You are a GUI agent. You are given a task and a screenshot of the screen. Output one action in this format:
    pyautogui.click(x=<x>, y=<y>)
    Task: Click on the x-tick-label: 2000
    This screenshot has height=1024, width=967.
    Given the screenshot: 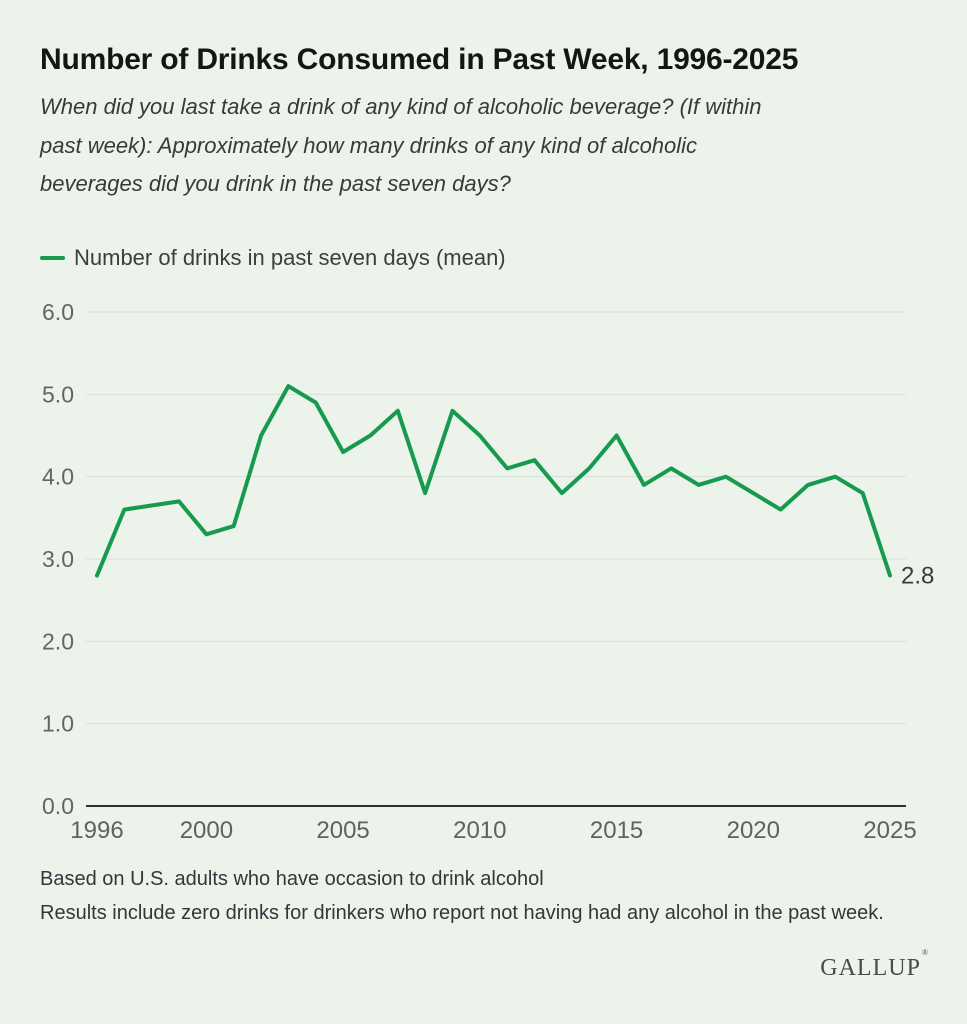 What is the action you would take?
    pyautogui.click(x=206, y=830)
    